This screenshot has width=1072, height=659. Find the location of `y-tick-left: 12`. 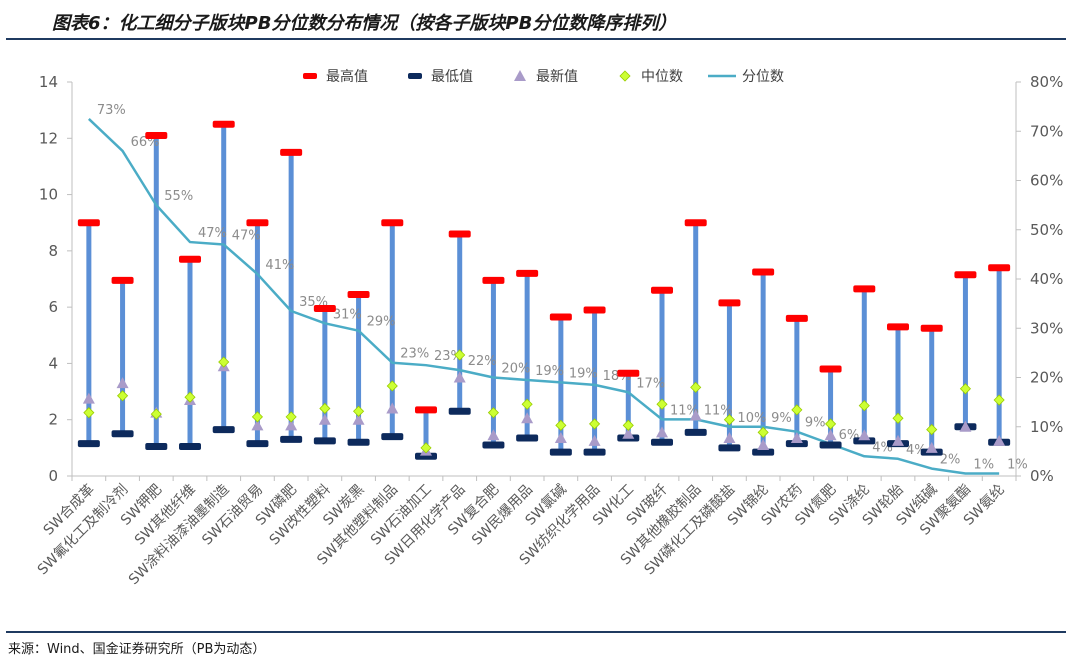

y-tick-left: 12 is located at coordinates (48, 138).